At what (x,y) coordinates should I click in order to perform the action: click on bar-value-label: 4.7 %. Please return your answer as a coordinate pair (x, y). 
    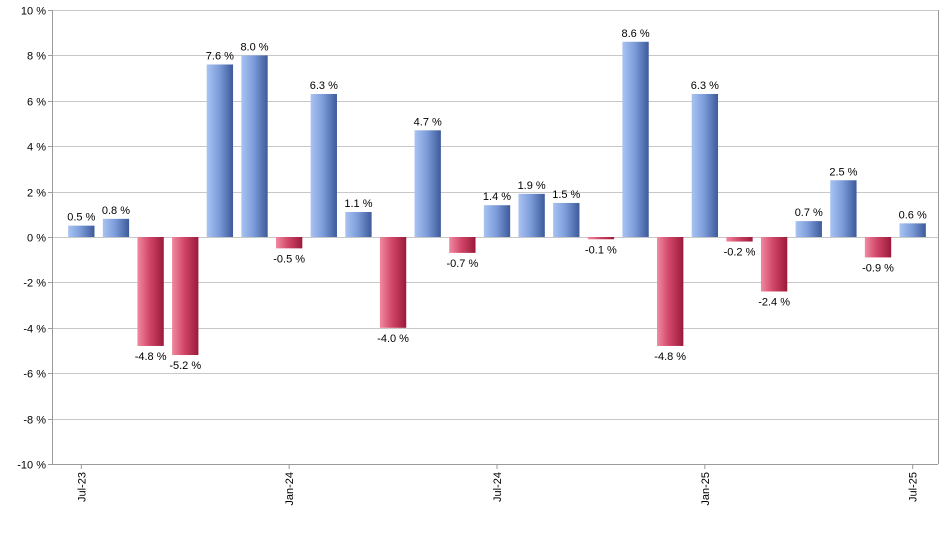
    Looking at the image, I should click on (428, 122).